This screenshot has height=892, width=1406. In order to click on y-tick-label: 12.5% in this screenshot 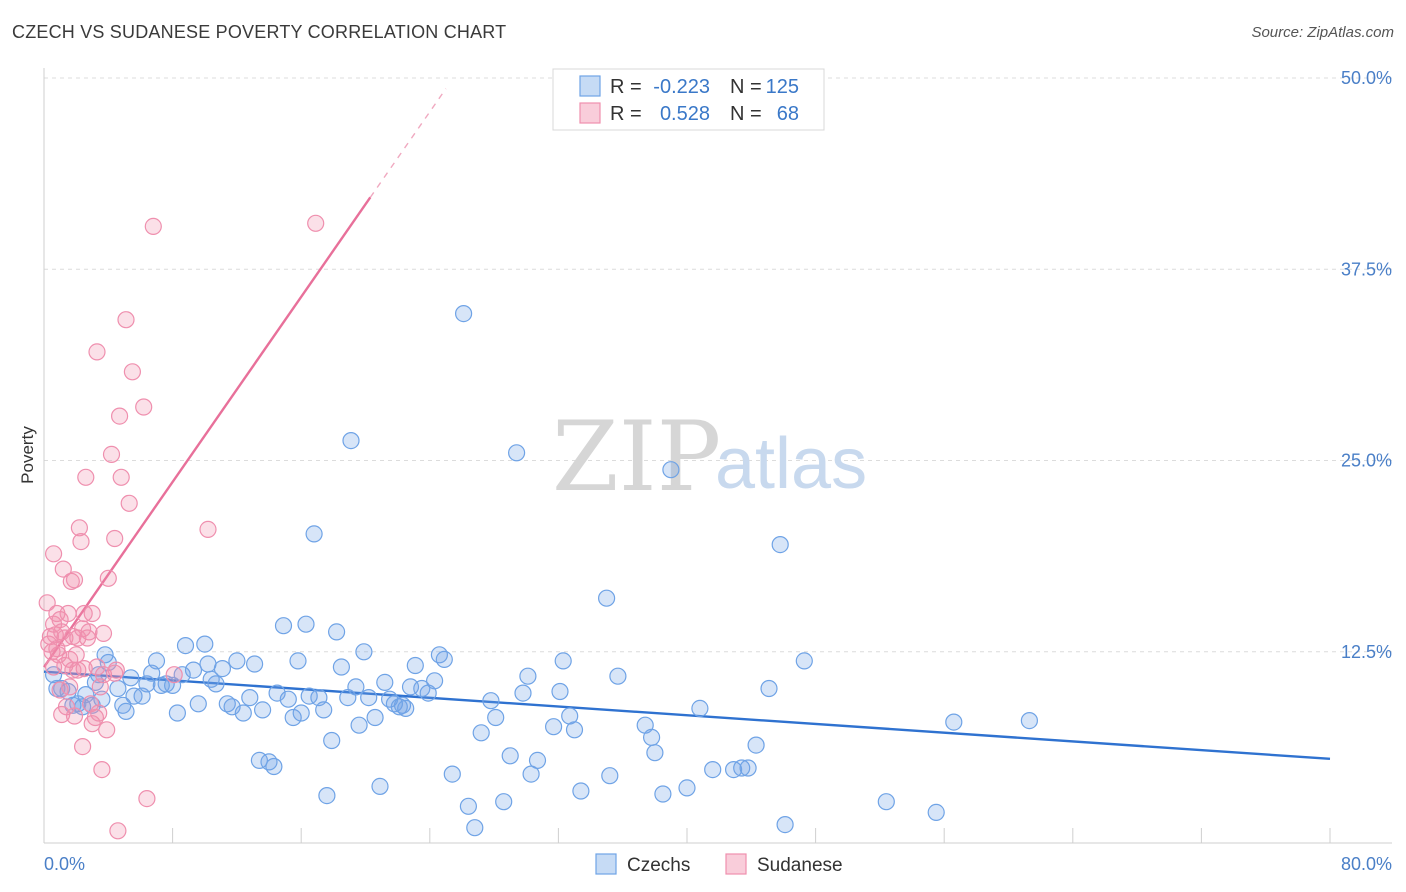, I will do `click(1366, 652)`.